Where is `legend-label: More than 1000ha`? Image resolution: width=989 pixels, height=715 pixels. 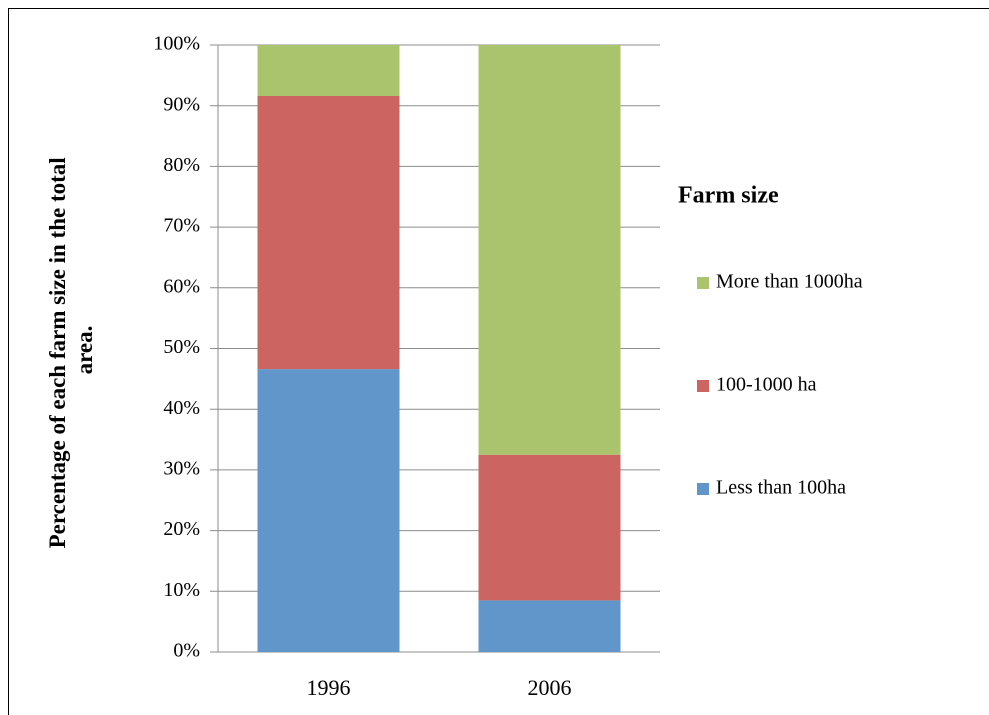 legend-label: More than 1000ha is located at coordinates (789, 282).